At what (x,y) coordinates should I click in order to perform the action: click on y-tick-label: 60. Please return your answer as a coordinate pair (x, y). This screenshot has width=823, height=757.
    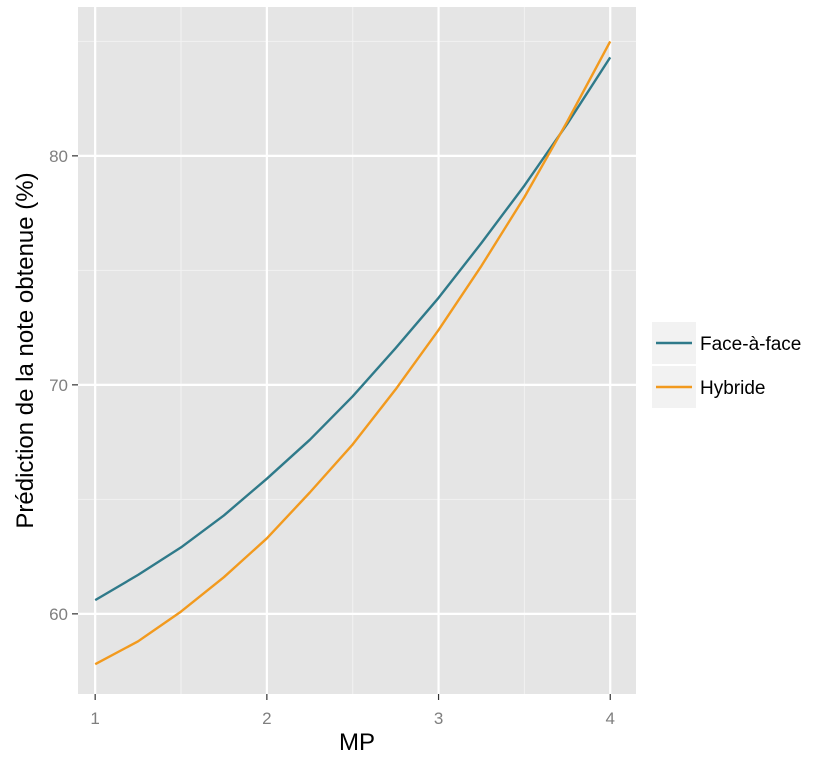
    Looking at the image, I should click on (58, 614).